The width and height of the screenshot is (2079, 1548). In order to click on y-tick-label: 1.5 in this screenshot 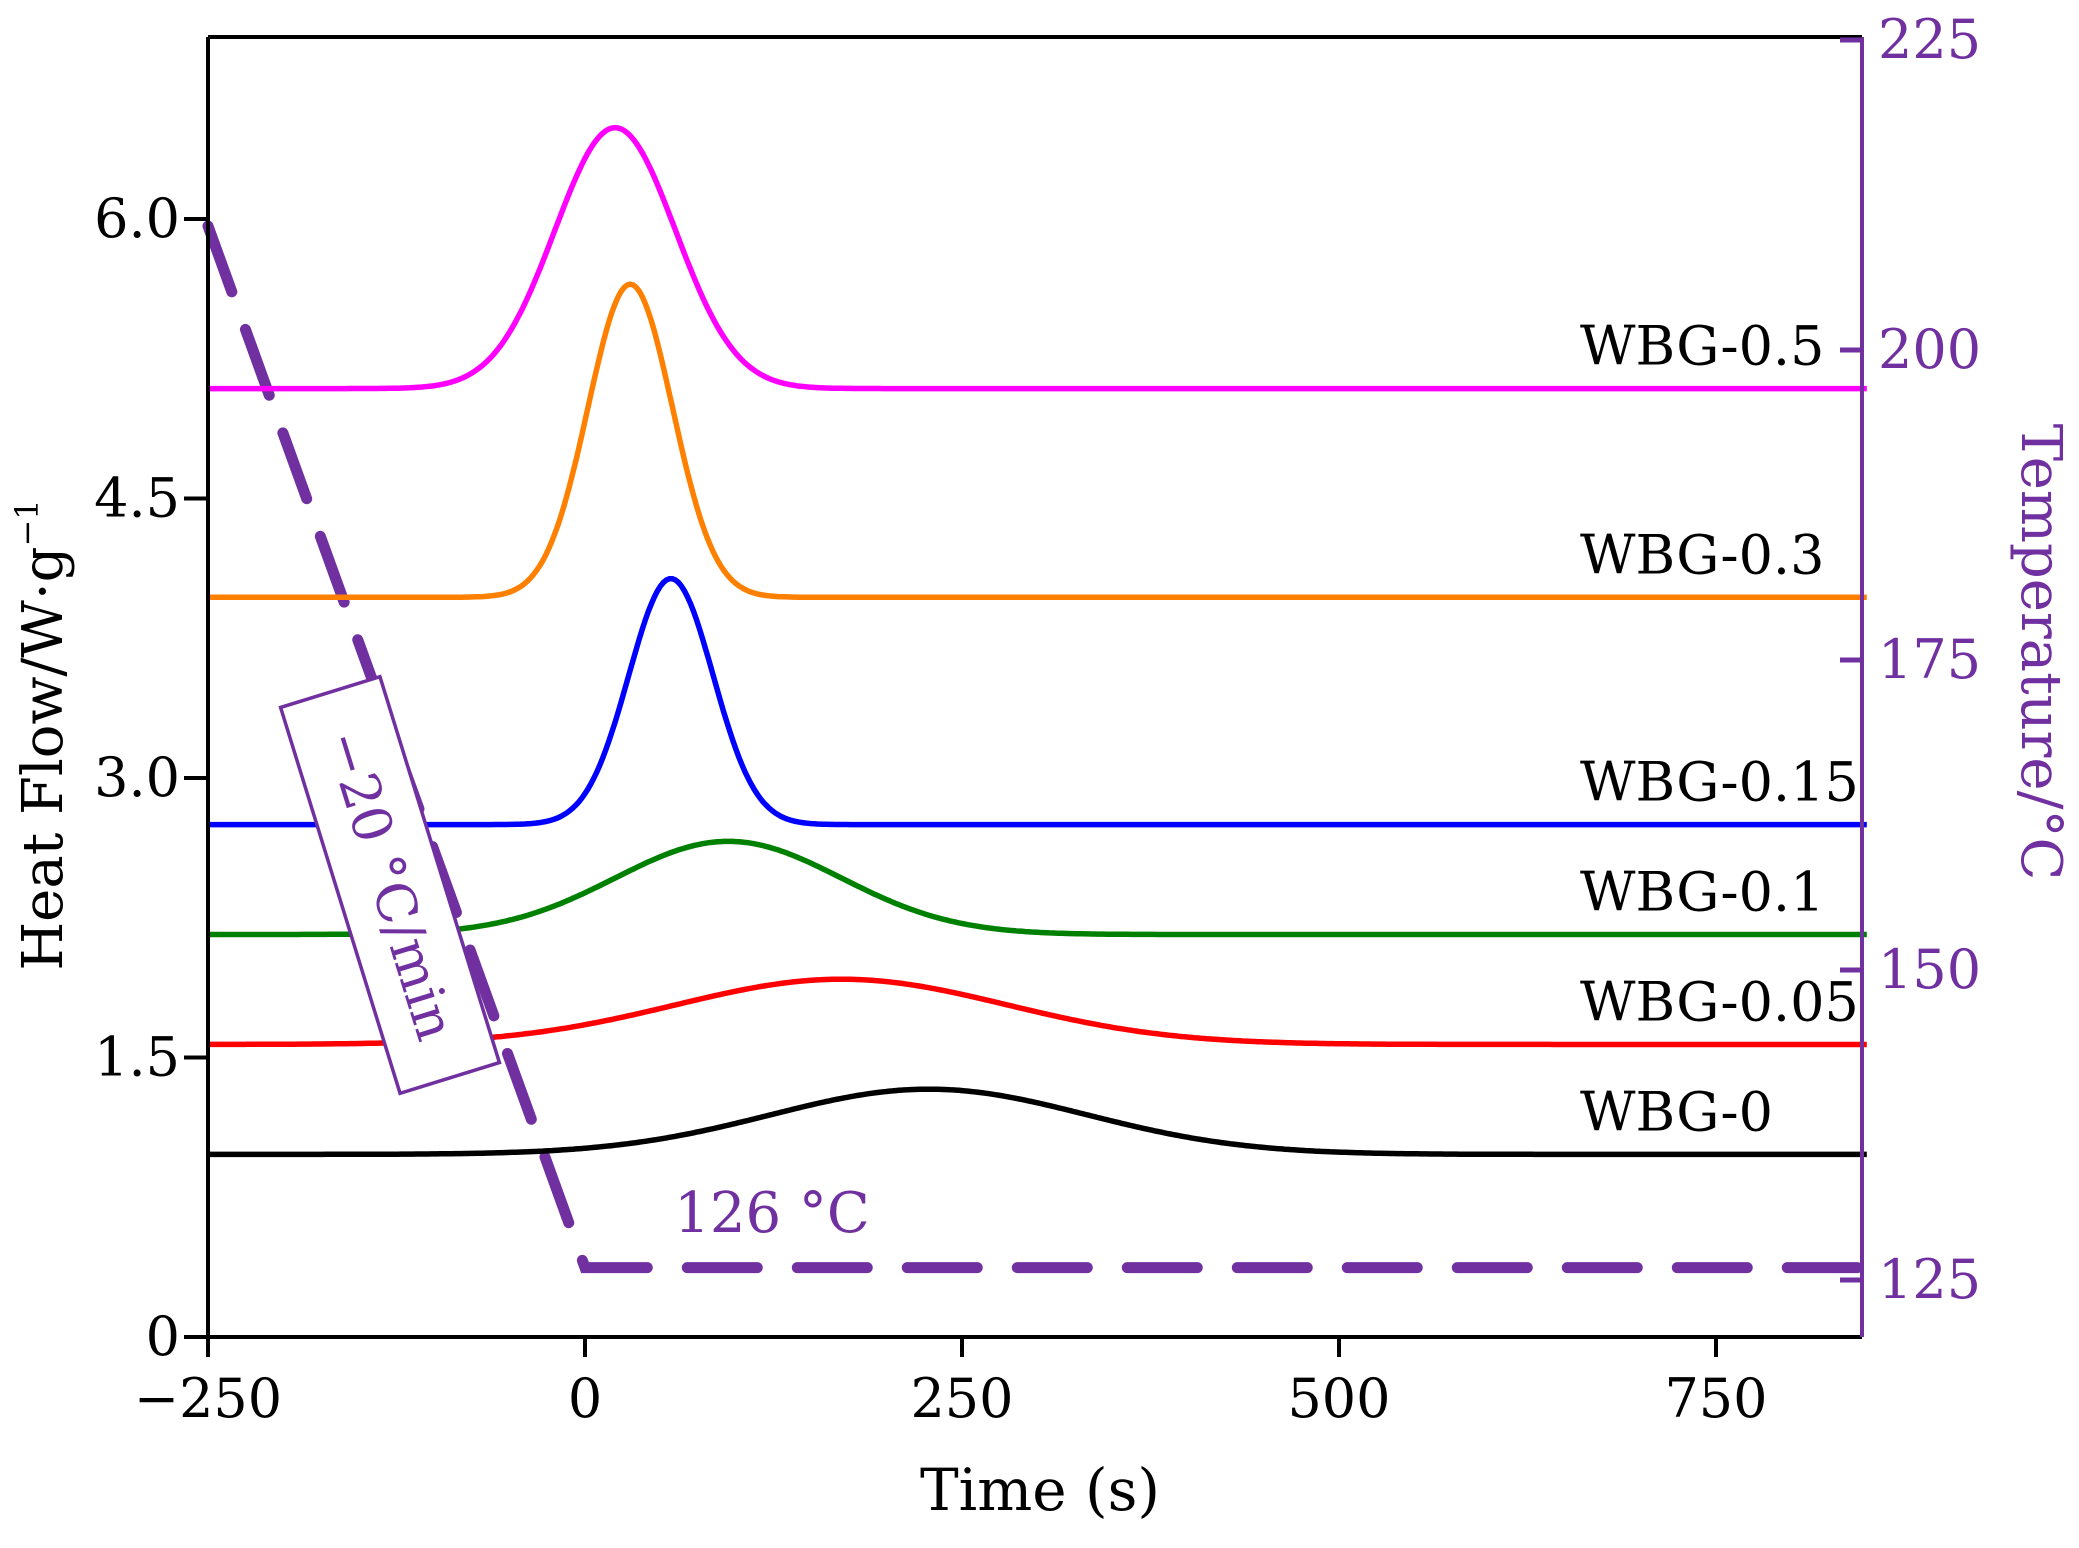, I will do `click(137, 1057)`.